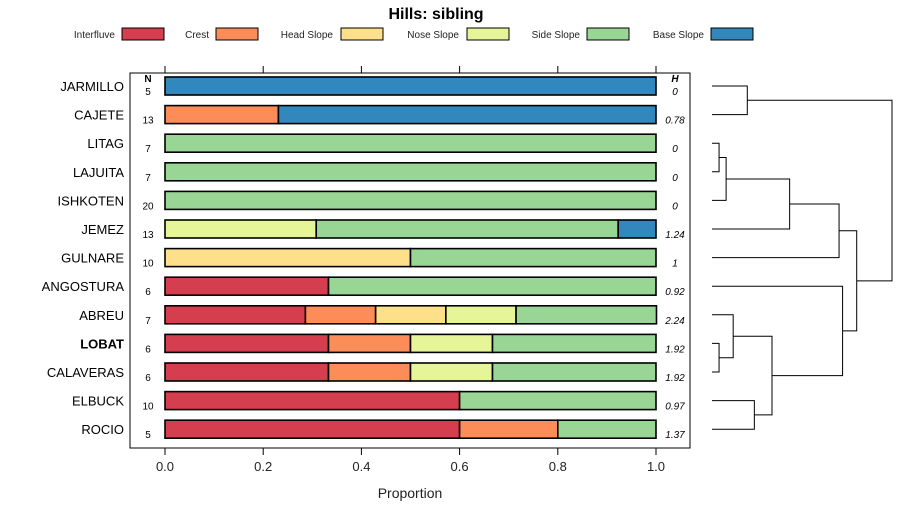  What do you see at coordinates (92, 86) in the screenshot?
I see `category-label: JARMILLO` at bounding box center [92, 86].